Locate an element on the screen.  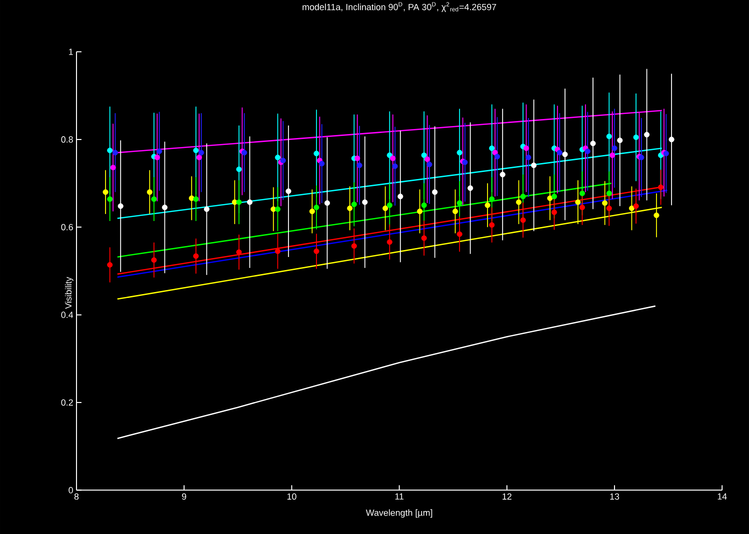
y-axis-title: Visibility is located at coordinates (69, 292).